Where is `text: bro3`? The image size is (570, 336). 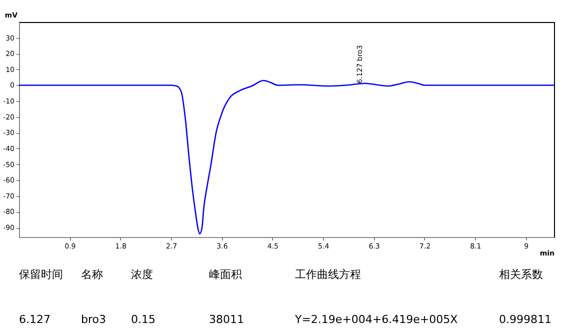
text: bro3 is located at coordinates (93, 319).